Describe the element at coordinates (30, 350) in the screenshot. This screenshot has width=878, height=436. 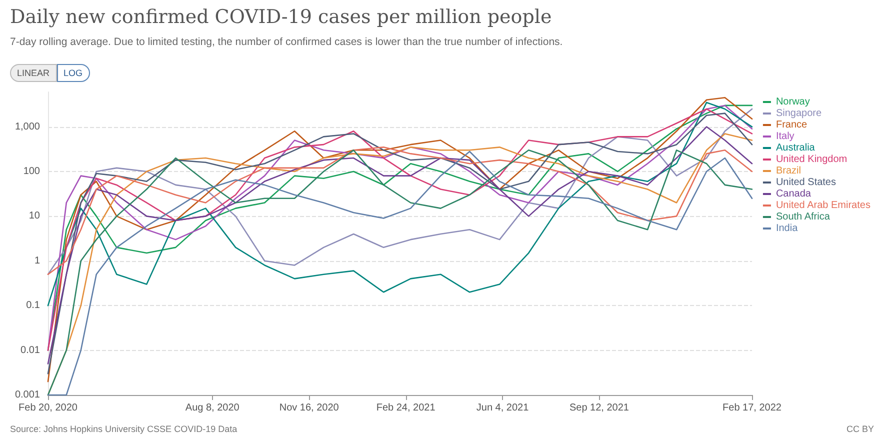
I see `y-tick-label: 0.01` at that location.